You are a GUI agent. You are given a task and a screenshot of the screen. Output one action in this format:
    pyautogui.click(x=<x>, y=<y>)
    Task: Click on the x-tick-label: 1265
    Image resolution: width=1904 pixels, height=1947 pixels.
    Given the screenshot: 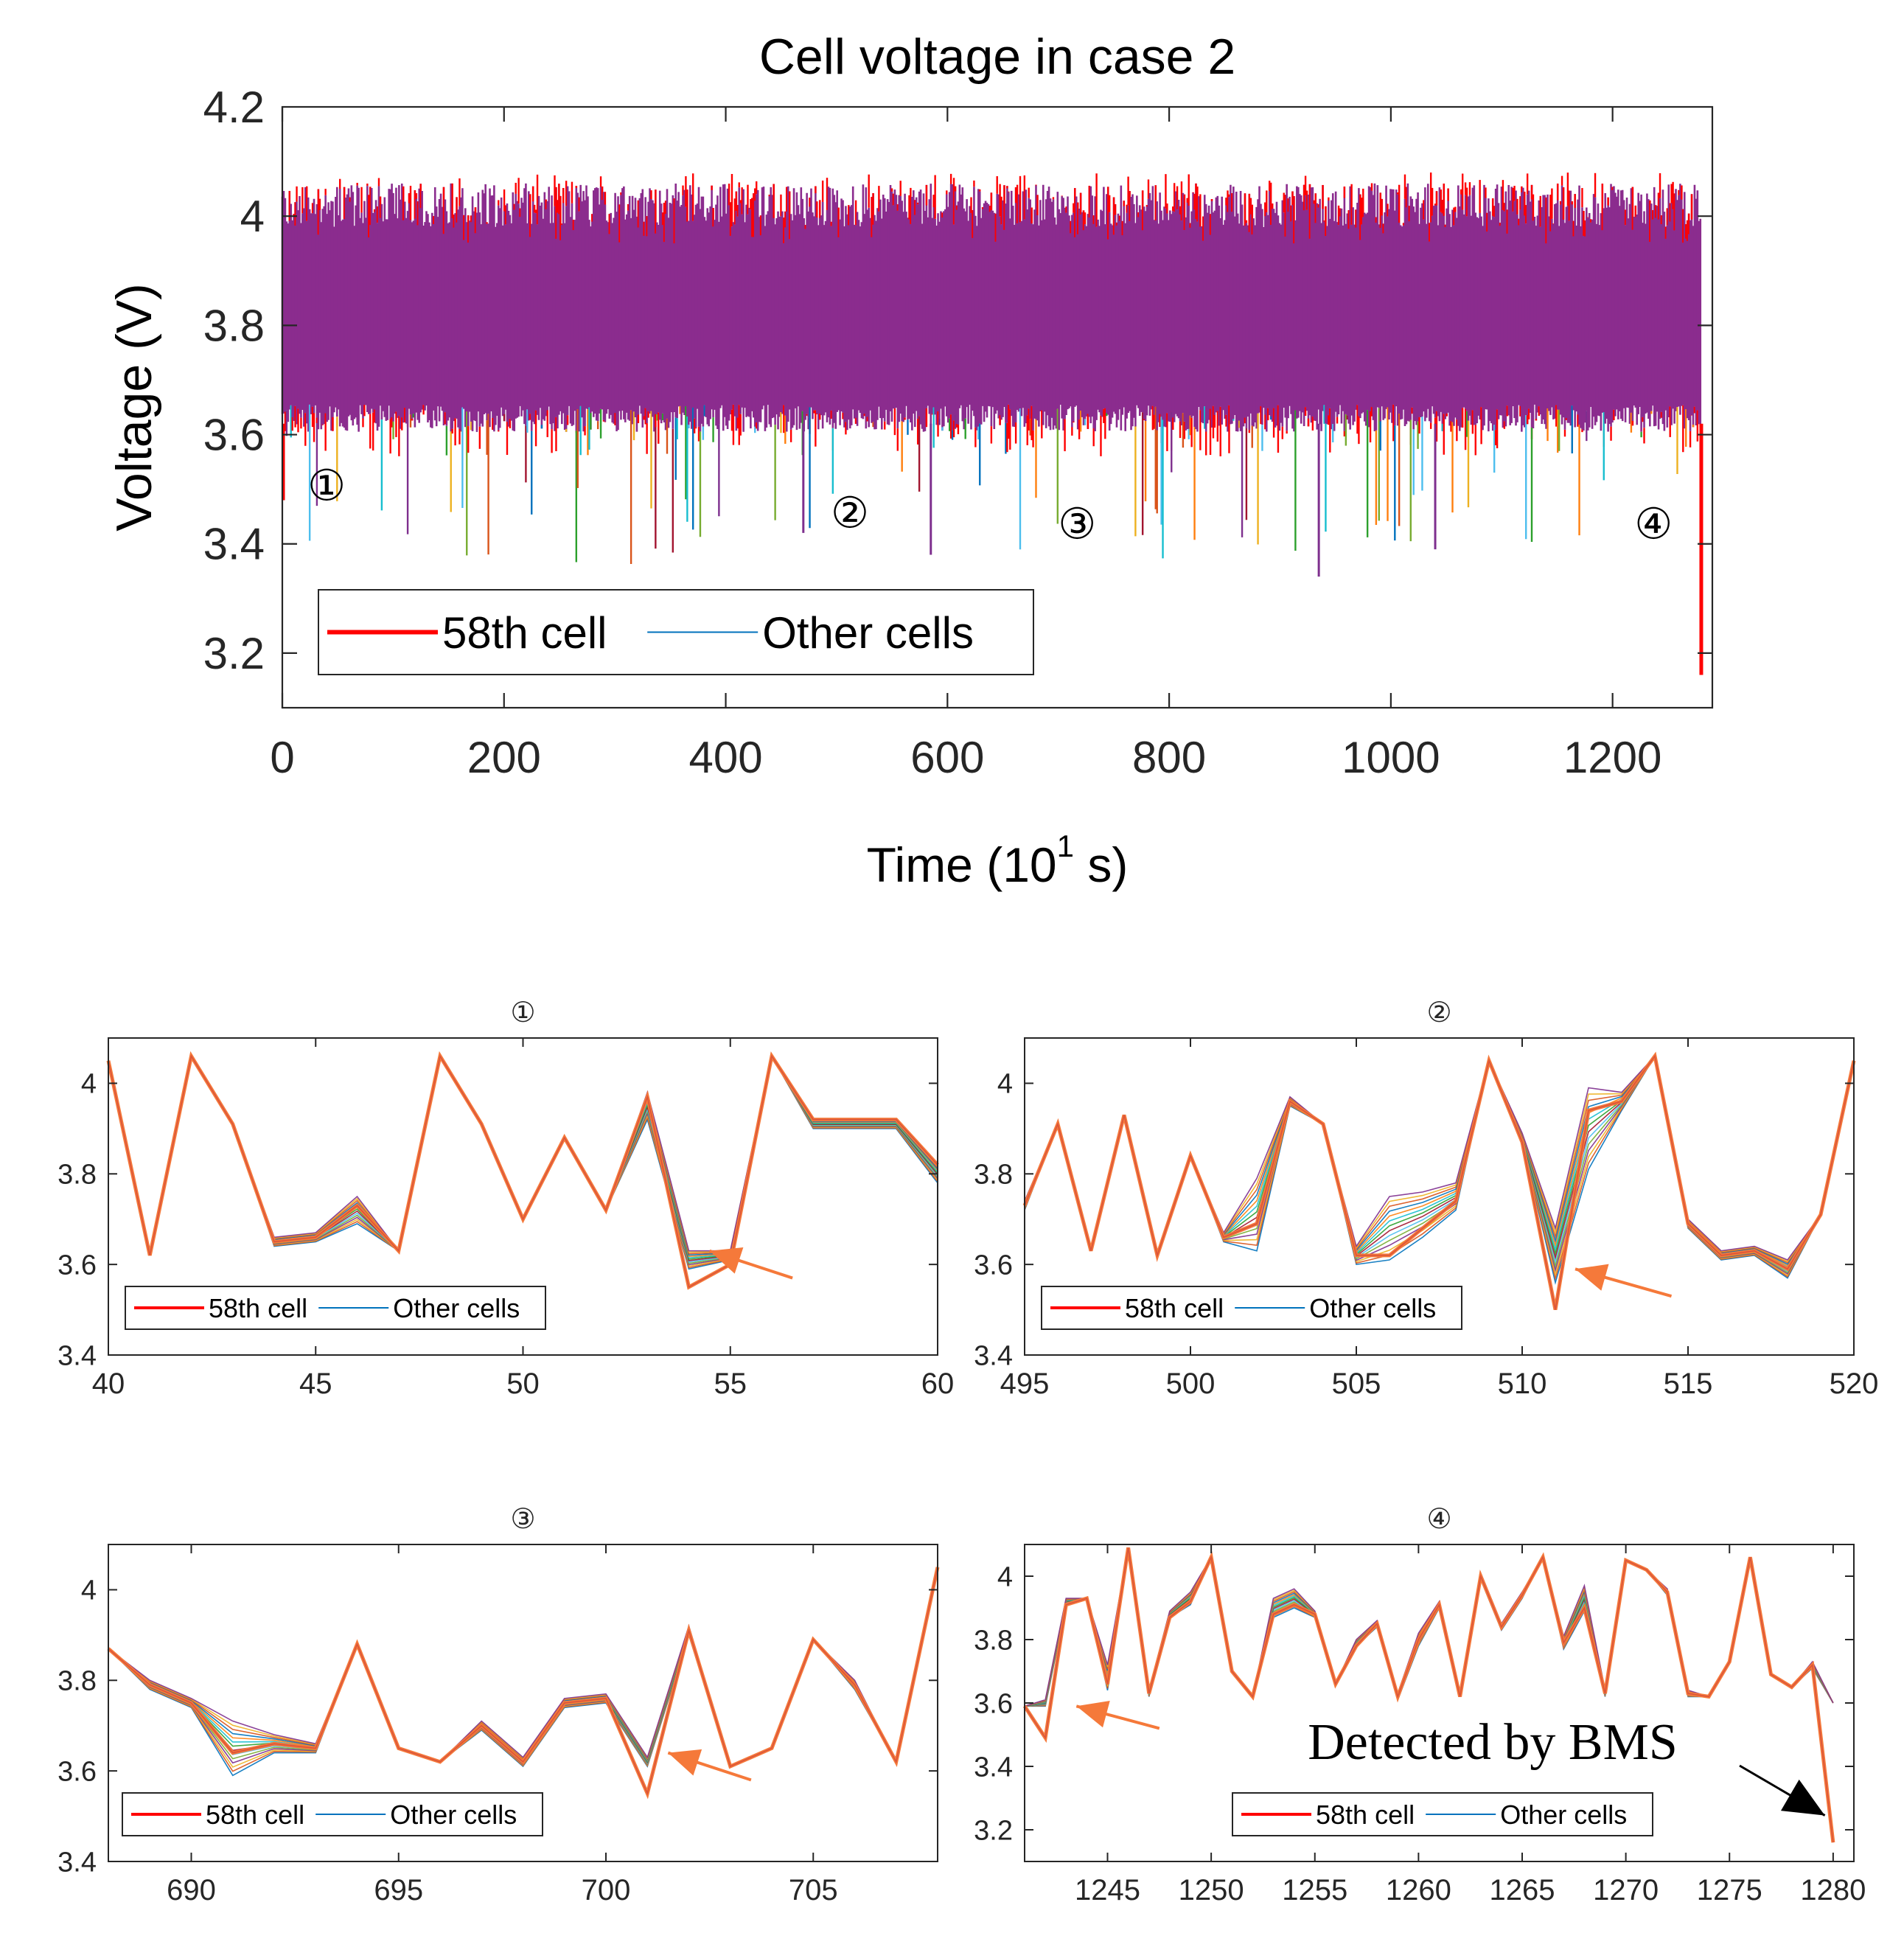 What is the action you would take?
    pyautogui.click(x=1523, y=1890)
    